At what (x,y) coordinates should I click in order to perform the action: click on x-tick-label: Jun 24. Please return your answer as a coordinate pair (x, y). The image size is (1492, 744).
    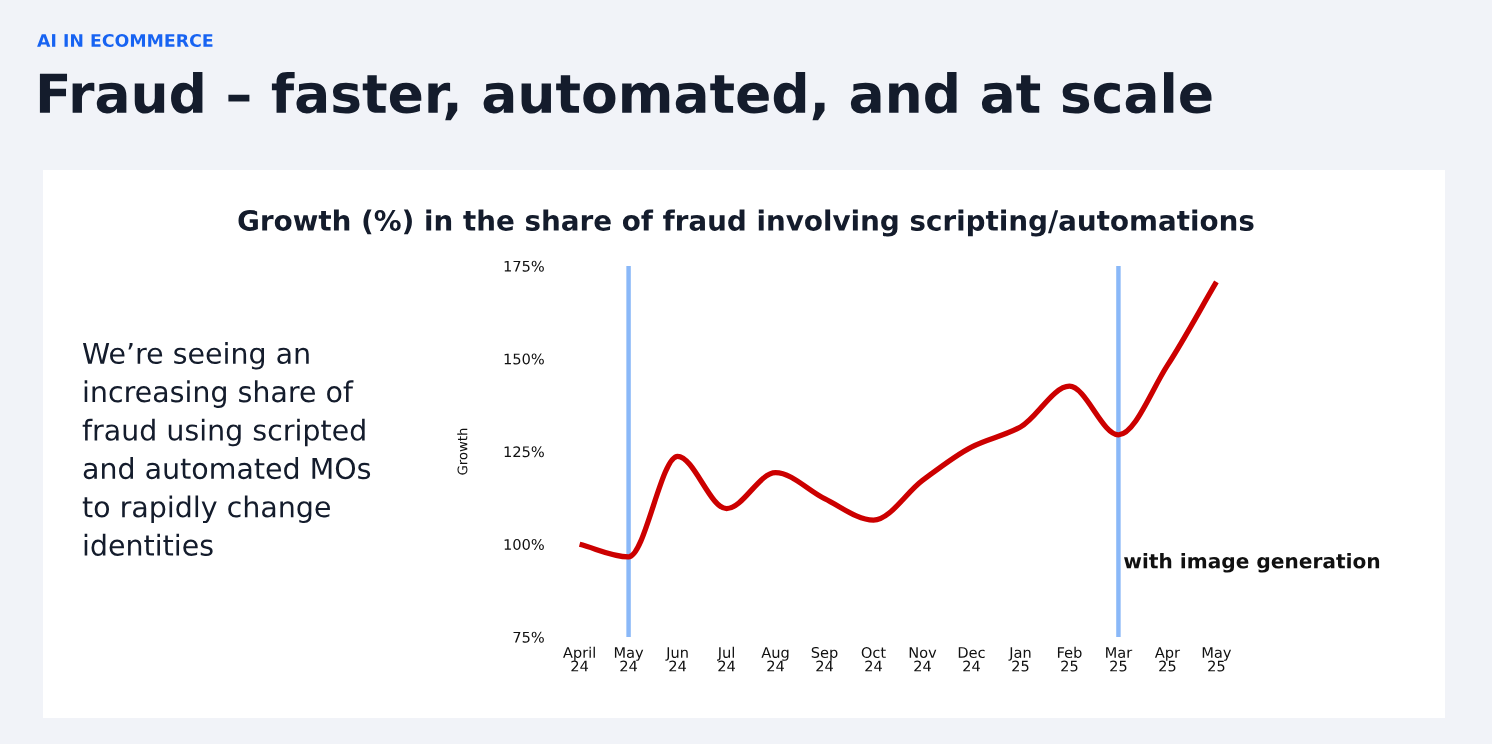
    Looking at the image, I should click on (676, 659).